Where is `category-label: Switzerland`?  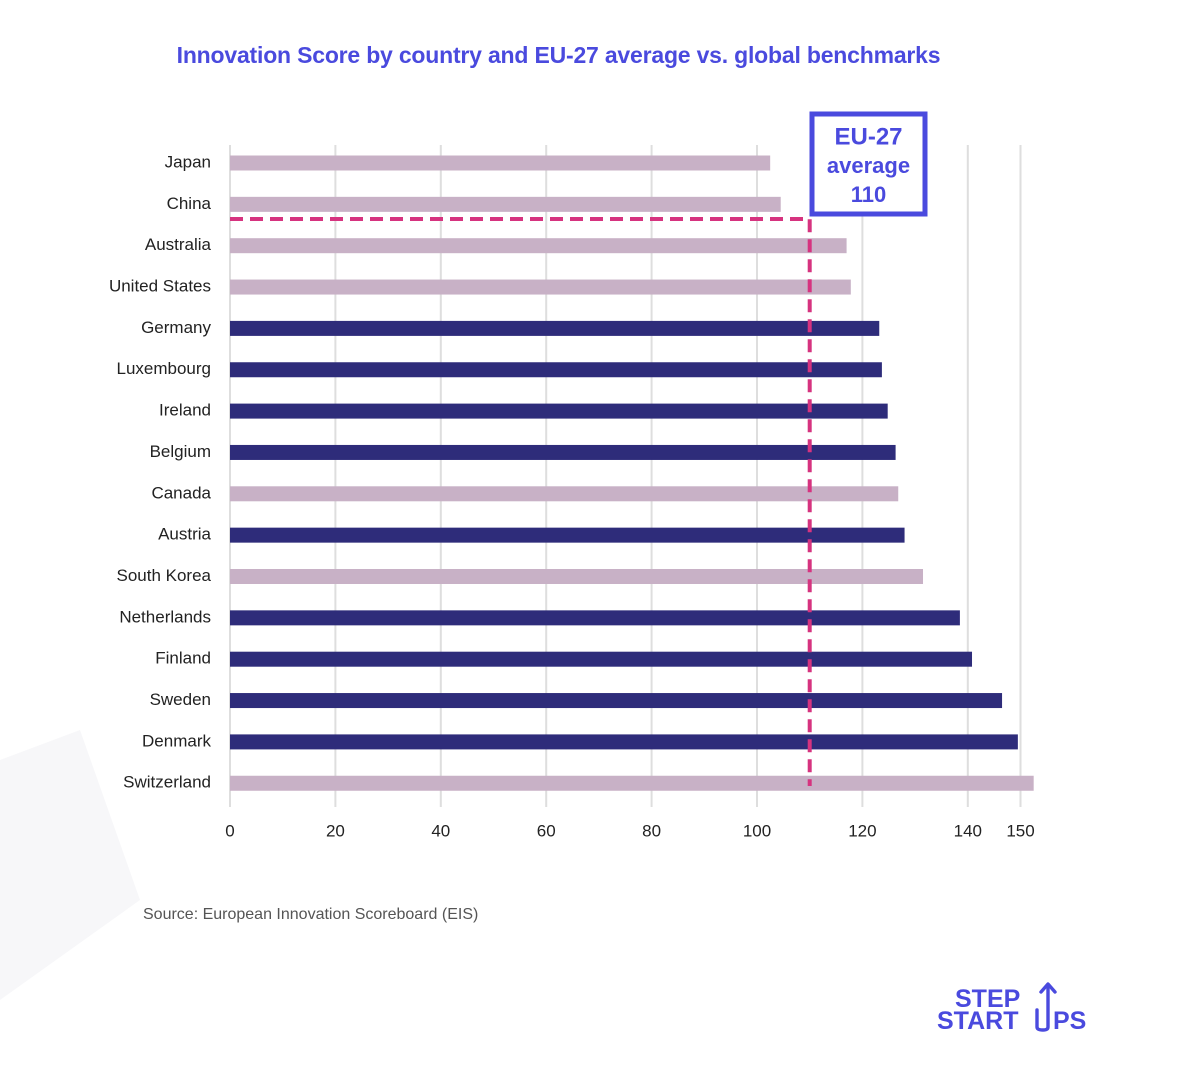
category-label: Switzerland is located at coordinates (167, 782).